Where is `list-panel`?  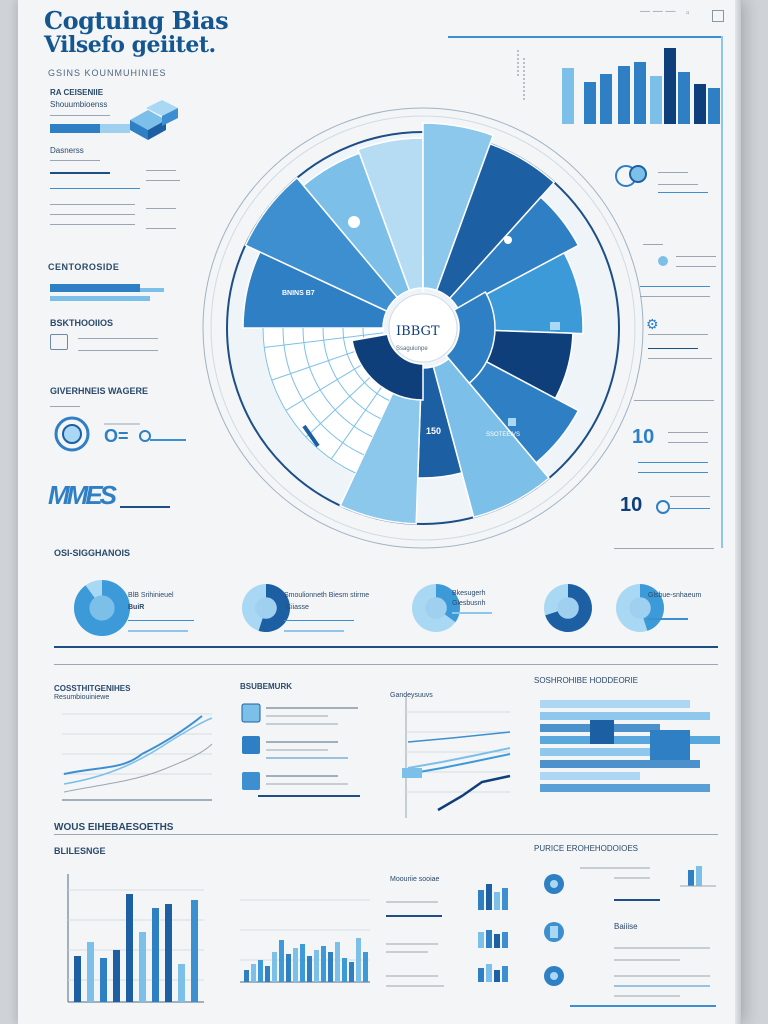 list-panel is located at coordinates (300, 750).